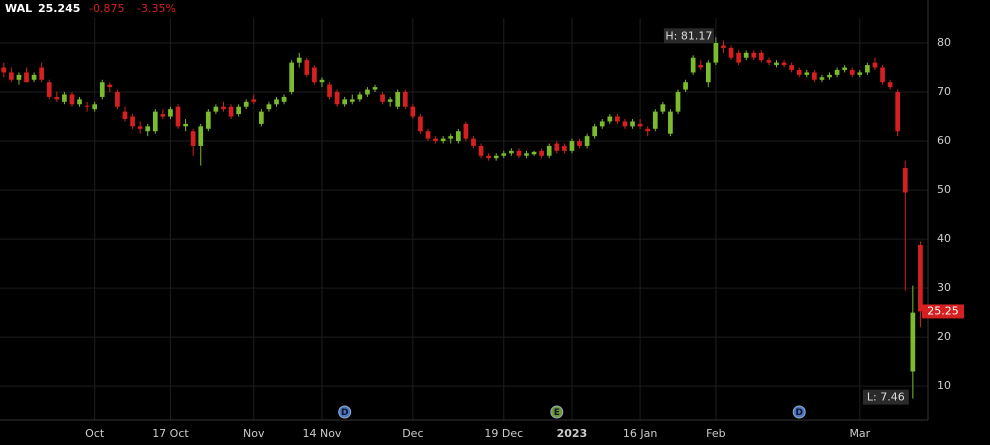 The height and width of the screenshot is (445, 990). What do you see at coordinates (944, 140) in the screenshot?
I see `y-tick-label: 60` at bounding box center [944, 140].